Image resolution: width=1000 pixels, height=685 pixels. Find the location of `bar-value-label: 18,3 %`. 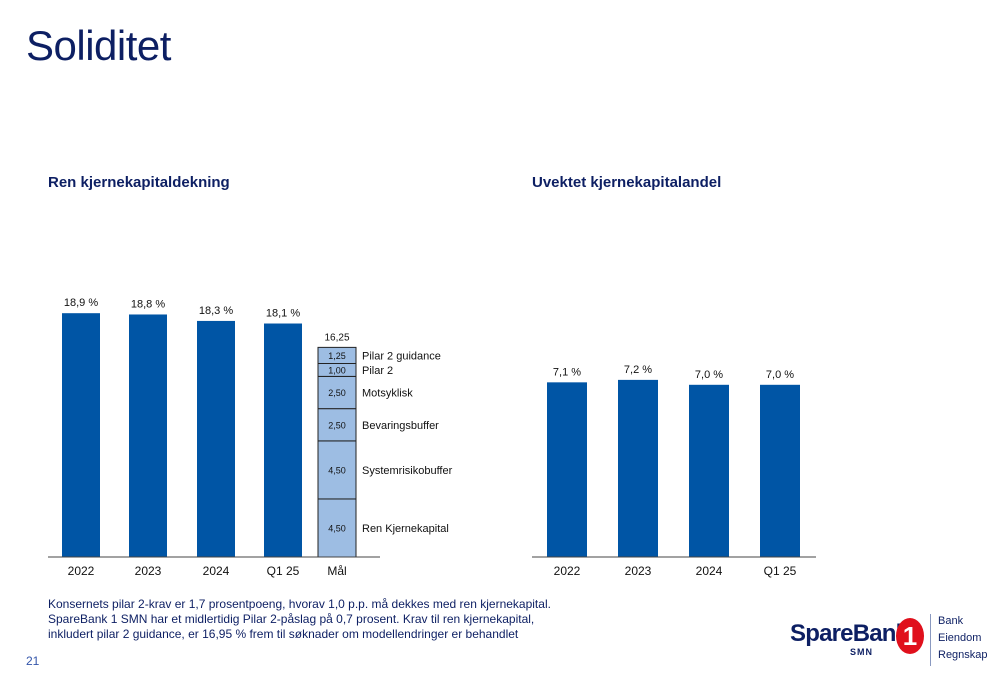

bar-value-label: 18,3 % is located at coordinates (216, 311).